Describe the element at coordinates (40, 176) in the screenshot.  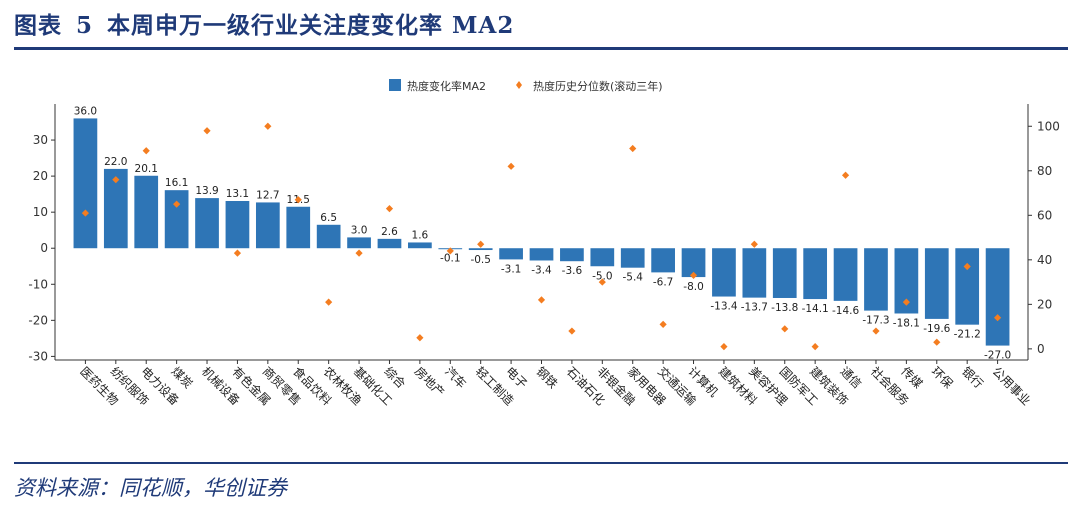
I see `left-axis-tick-label: 20` at that location.